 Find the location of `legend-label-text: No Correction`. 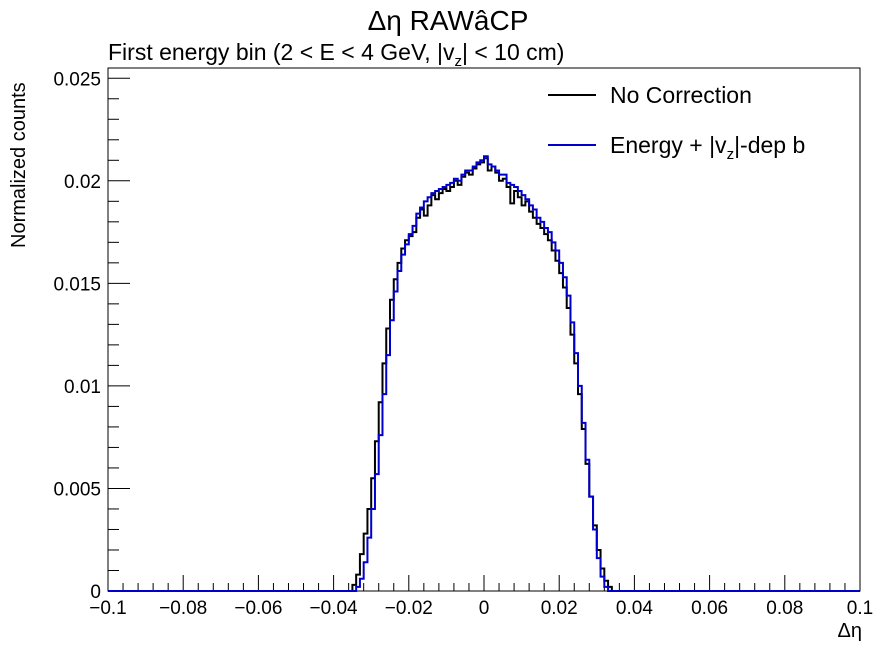

legend-label-text: No Correction is located at coordinates (681, 95).